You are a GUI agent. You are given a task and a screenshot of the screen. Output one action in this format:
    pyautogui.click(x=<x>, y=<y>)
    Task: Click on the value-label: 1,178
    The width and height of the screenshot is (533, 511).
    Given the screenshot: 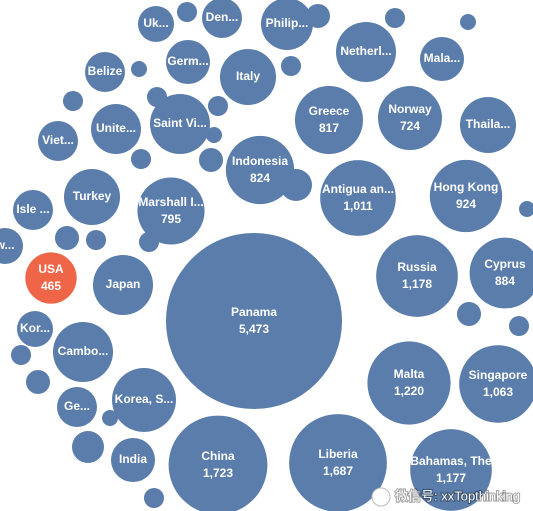 What is the action you would take?
    pyautogui.click(x=417, y=284)
    